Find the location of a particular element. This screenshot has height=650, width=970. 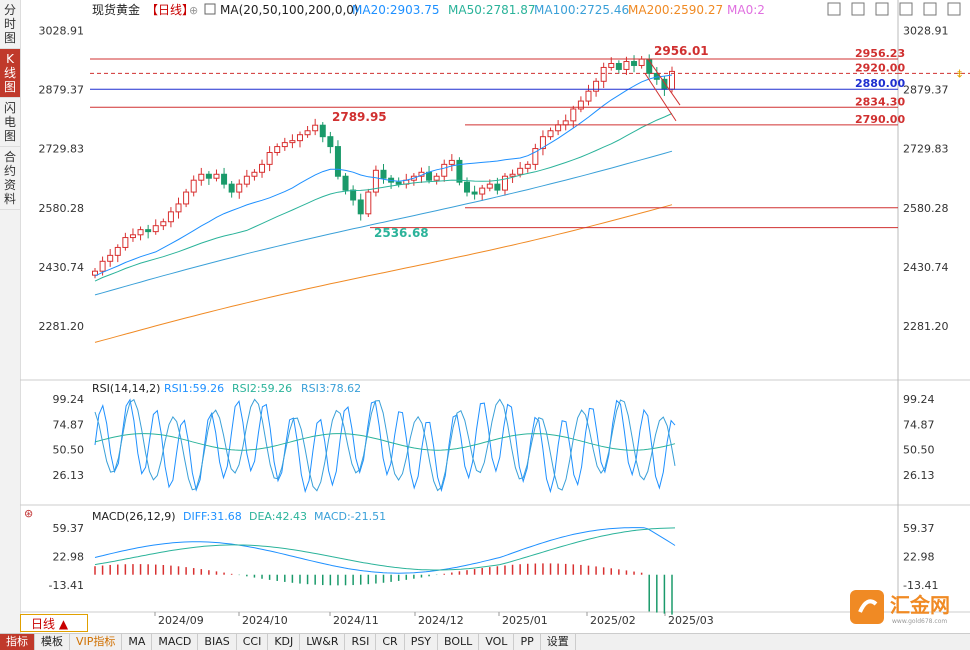

side-tab-3: 合 约 资 料 is located at coordinates (10, 178).